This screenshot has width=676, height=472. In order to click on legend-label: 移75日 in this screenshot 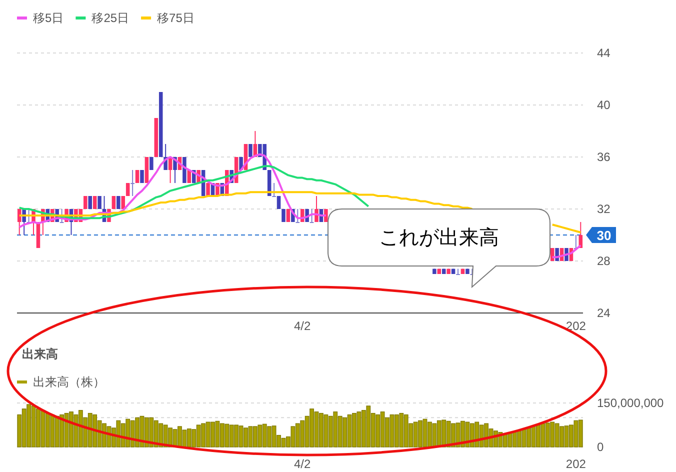, I will do `click(175, 18)`.